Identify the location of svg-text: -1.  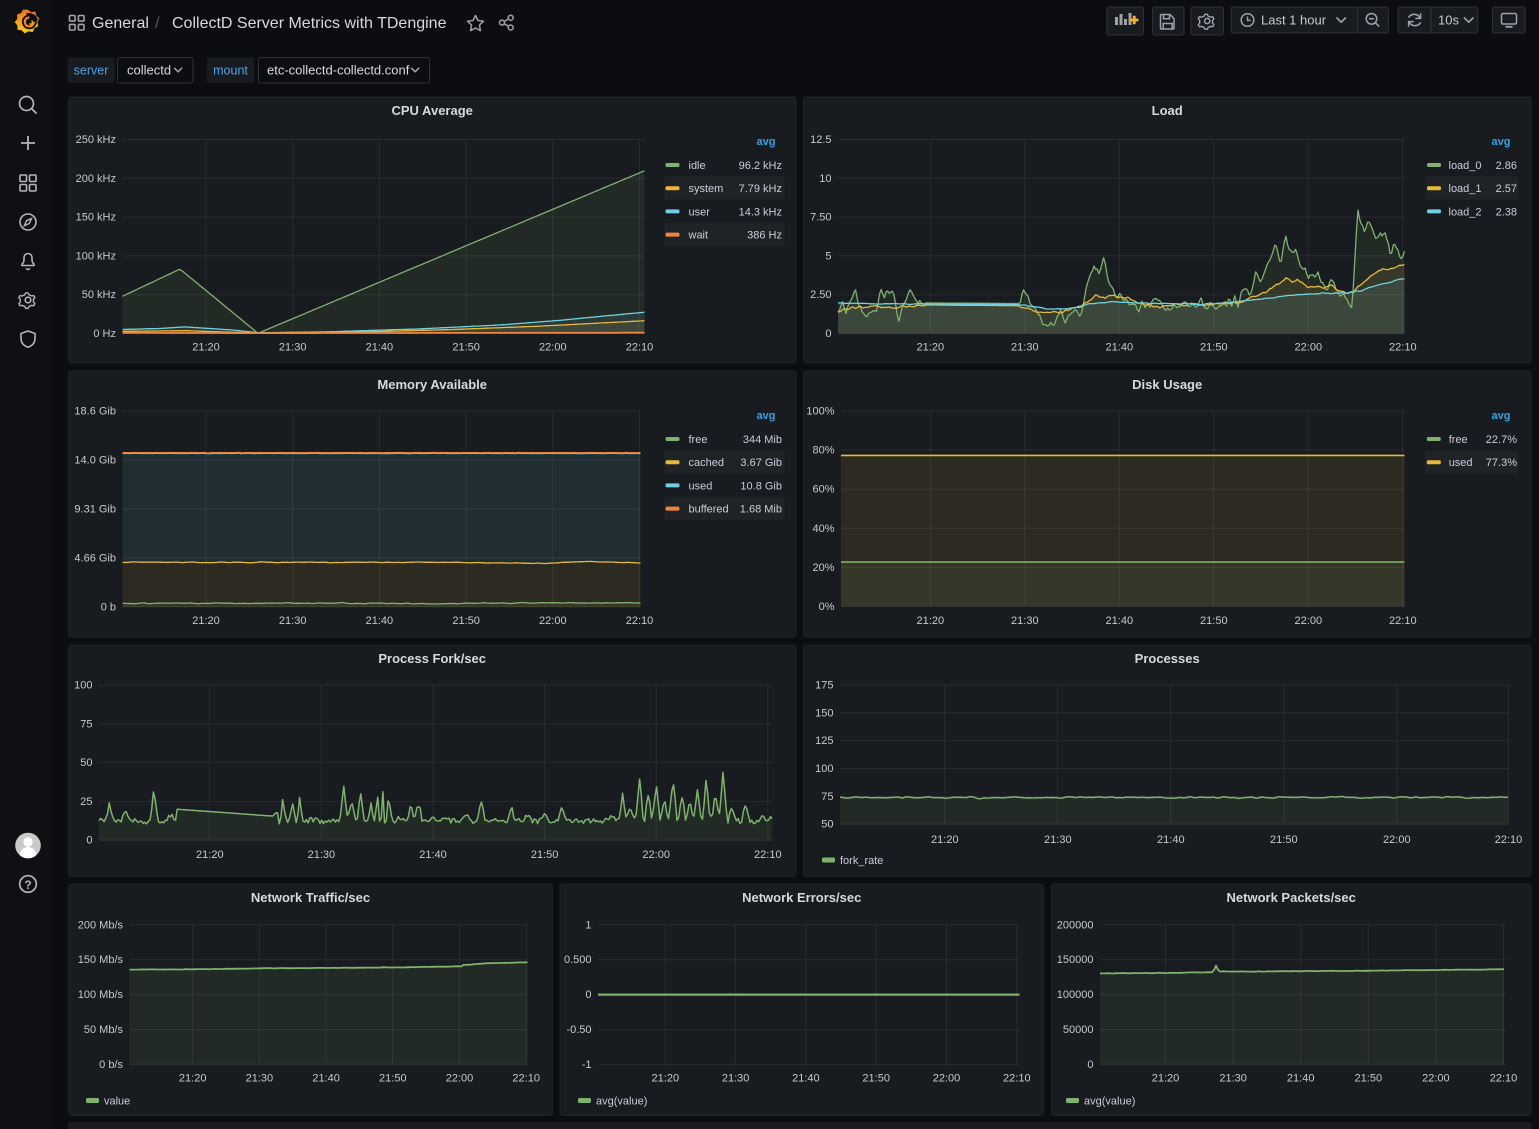
(587, 1065).